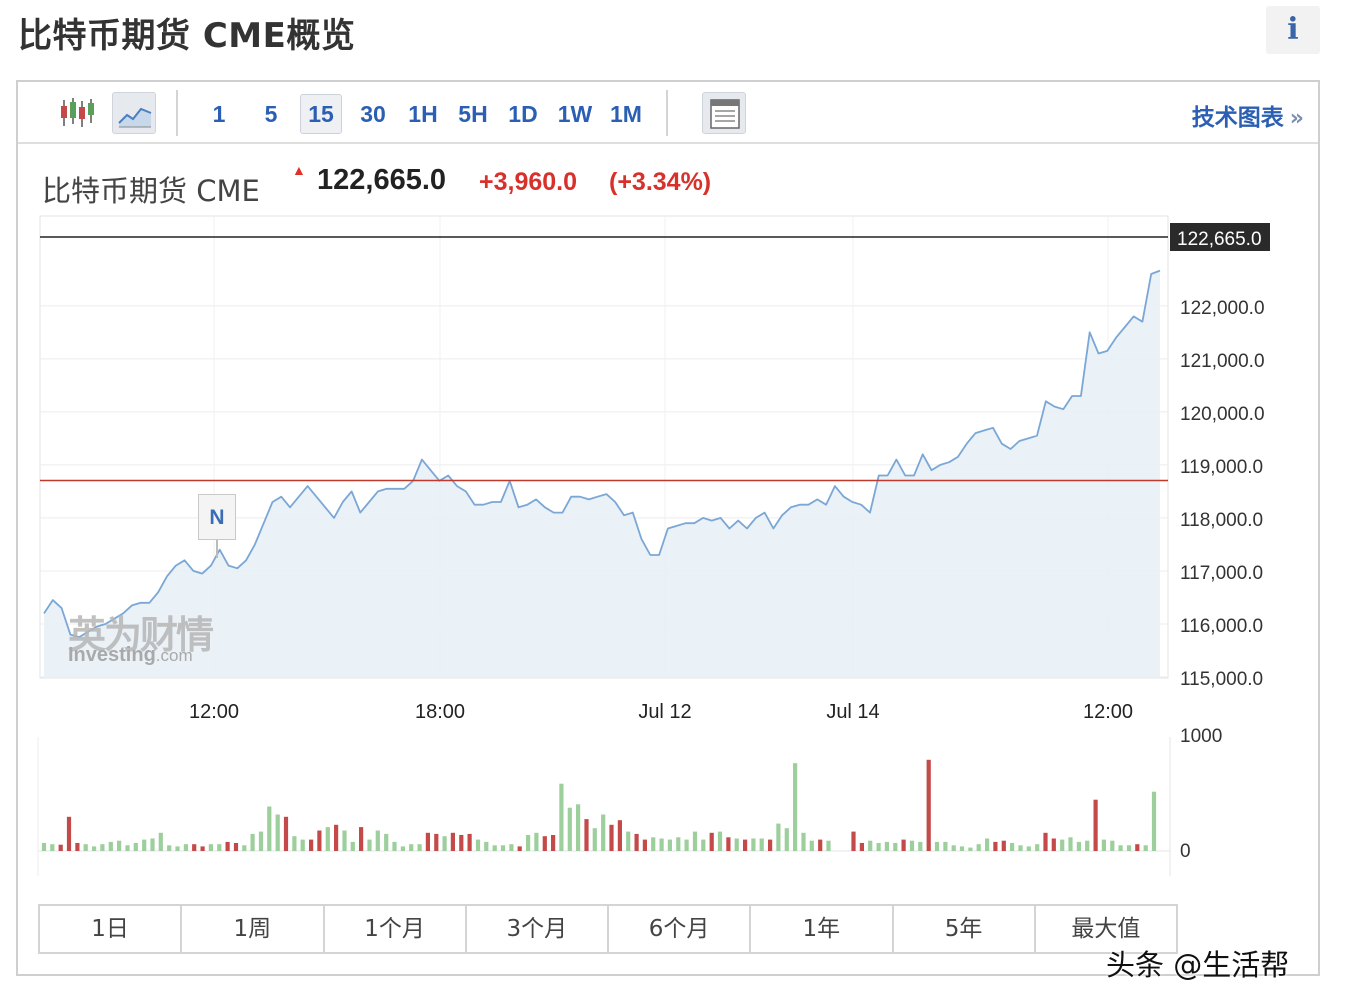  Describe the element at coordinates (1106, 929) in the screenshot. I see `range-max: 最大值` at that location.